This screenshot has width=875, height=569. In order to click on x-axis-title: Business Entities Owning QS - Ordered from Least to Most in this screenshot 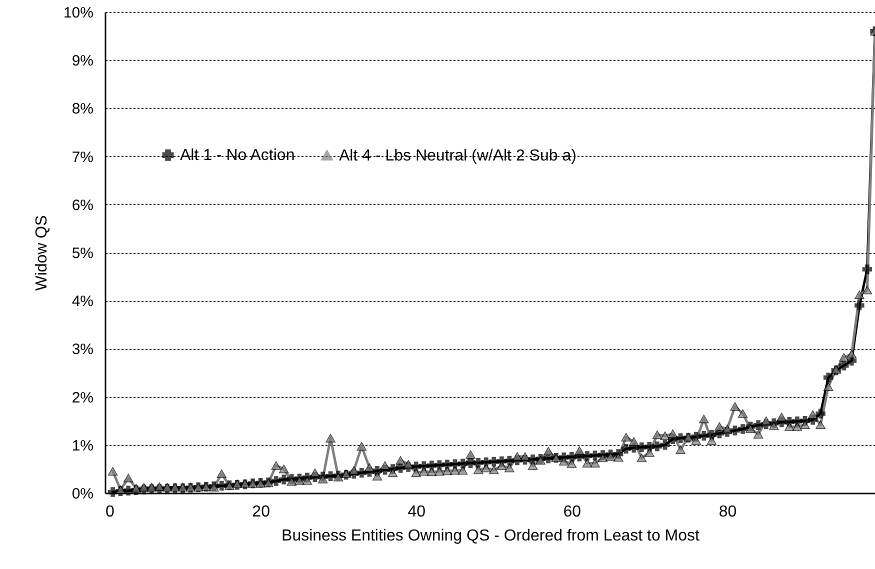, I will do `click(491, 536)`.